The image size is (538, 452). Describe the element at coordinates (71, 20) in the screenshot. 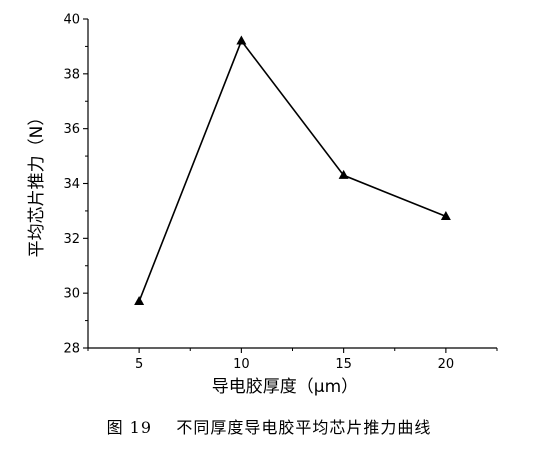

I see `y-tick-label: 40` at that location.